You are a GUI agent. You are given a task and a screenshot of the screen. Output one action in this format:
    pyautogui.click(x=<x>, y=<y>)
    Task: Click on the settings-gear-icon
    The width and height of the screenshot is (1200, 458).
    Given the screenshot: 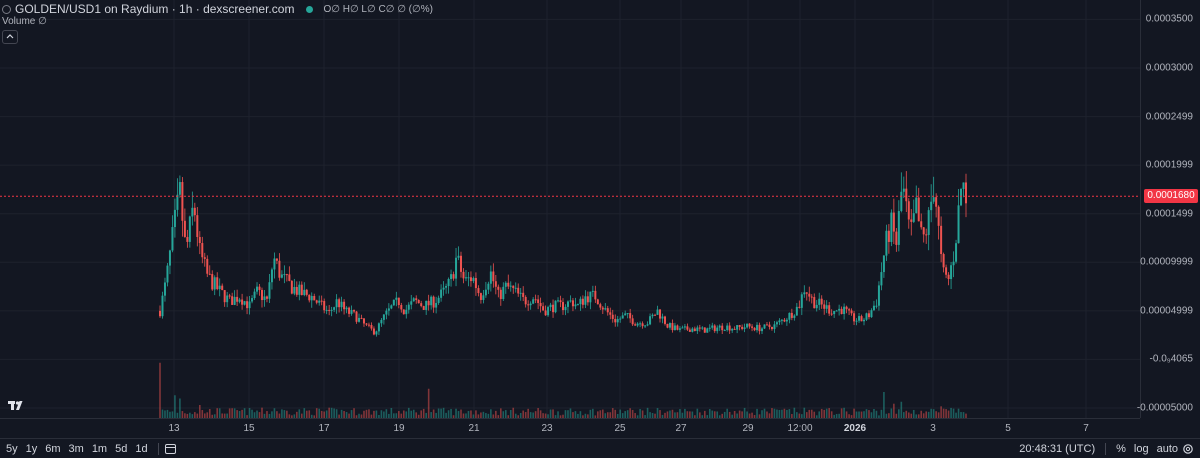 What is the action you would take?
    pyautogui.click(x=1188, y=449)
    